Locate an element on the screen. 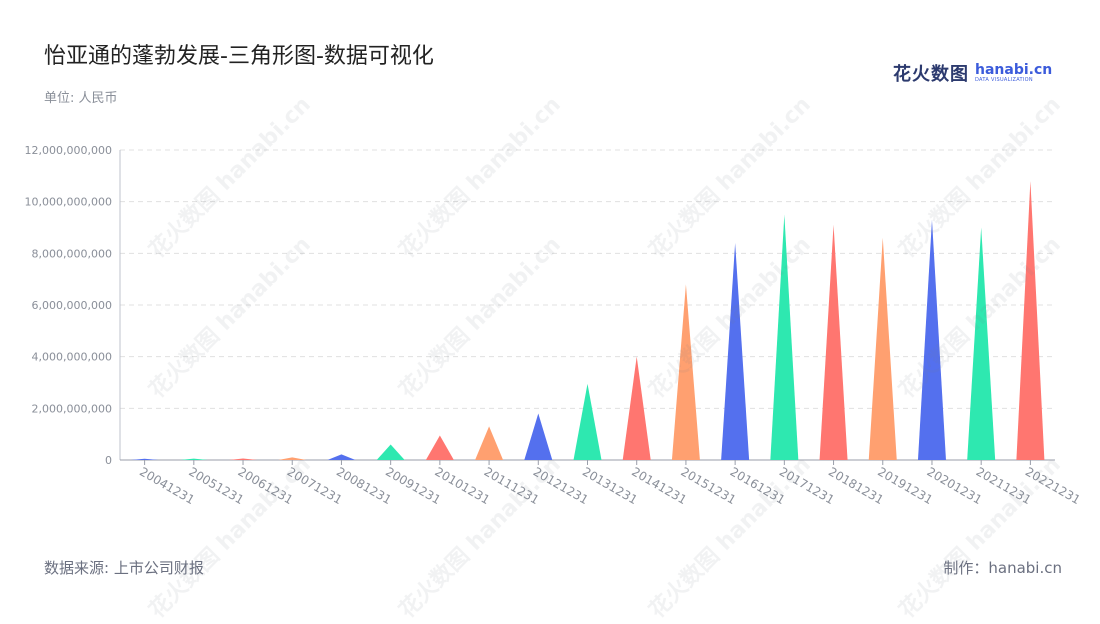 This screenshot has height=624, width=1100. x-tick-label: 20101231 is located at coordinates (462, 485).